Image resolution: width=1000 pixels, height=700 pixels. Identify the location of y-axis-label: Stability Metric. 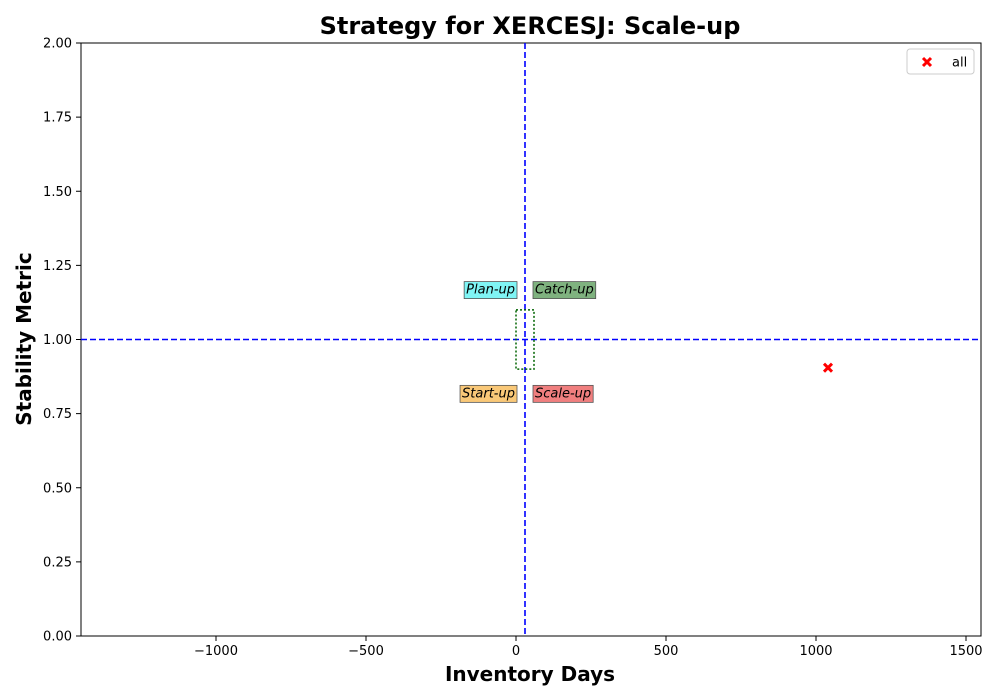
(24, 339).